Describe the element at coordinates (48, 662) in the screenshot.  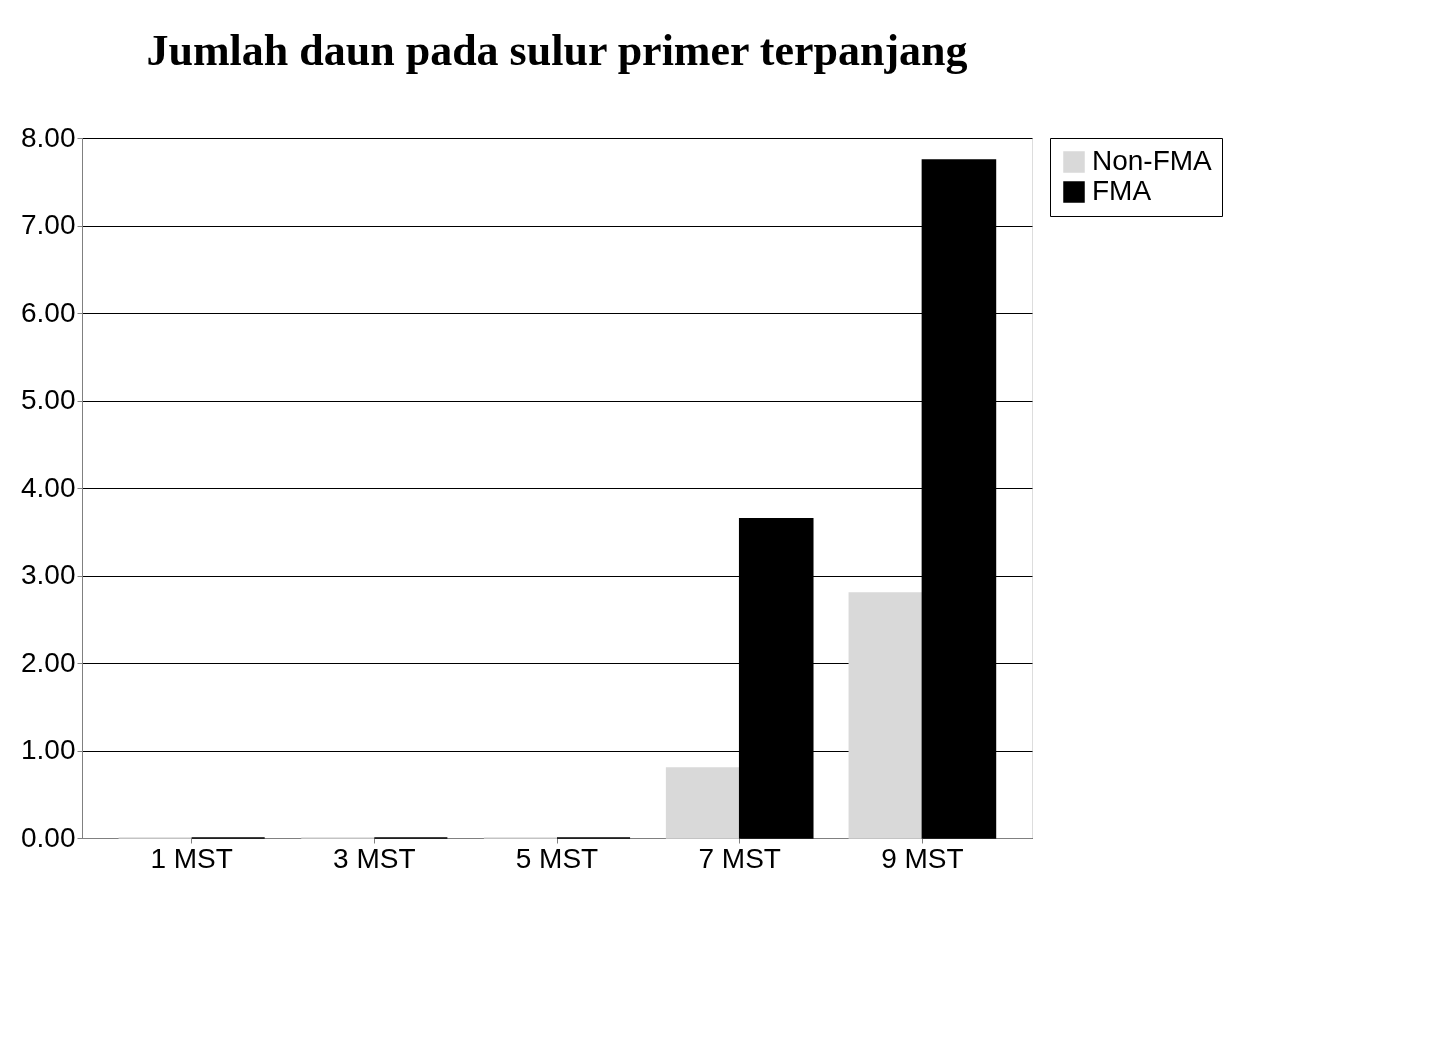
I see `y-tick-label: 2.00` at that location.